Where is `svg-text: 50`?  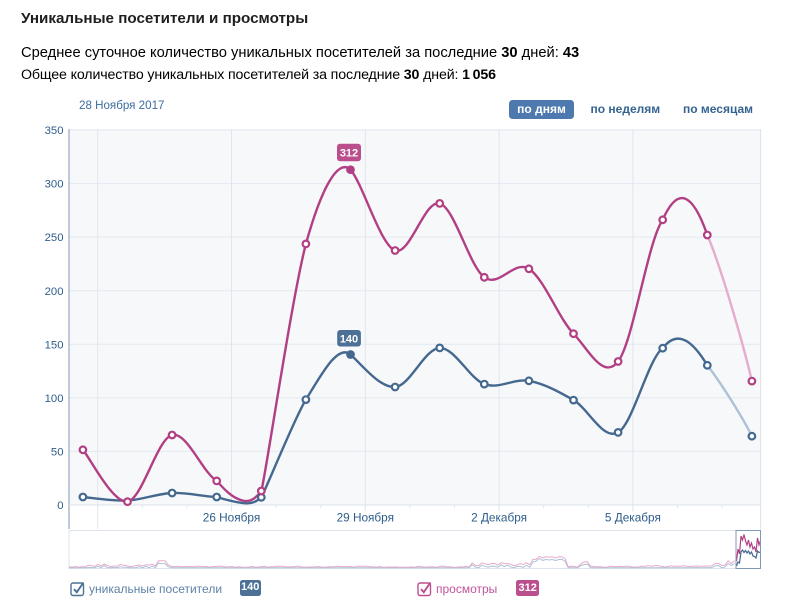
svg-text: 50 is located at coordinates (57, 453).